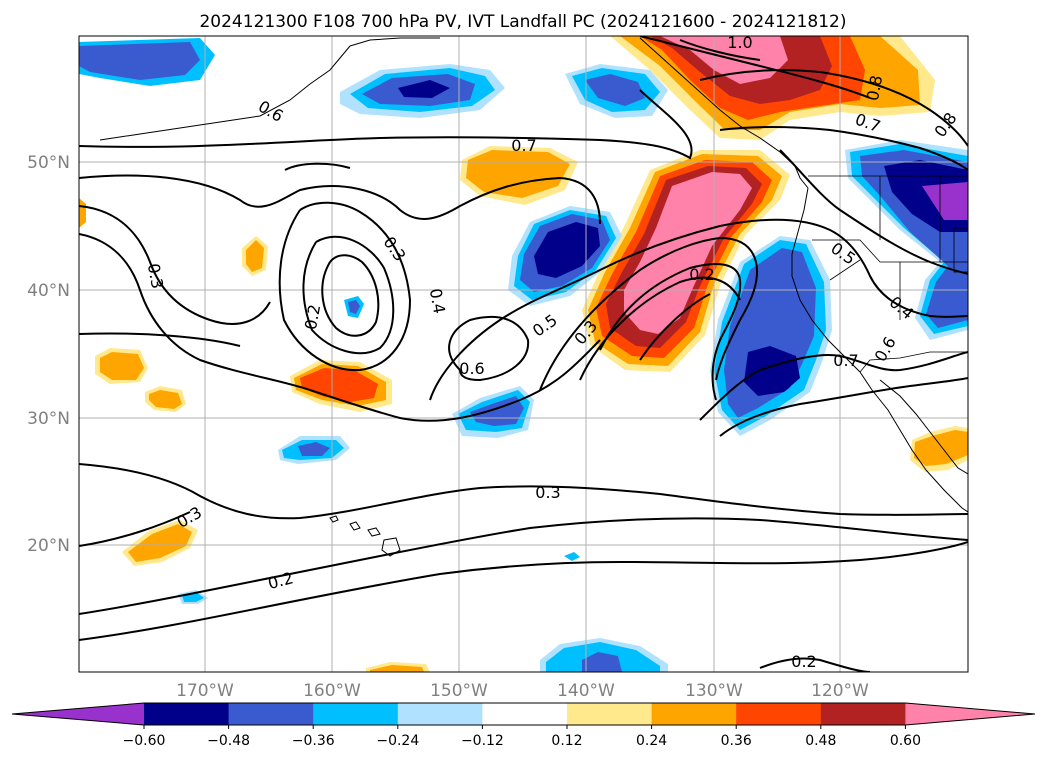  What do you see at coordinates (566, 741) in the screenshot?
I see `colorbar-tick-label: 0.12` at bounding box center [566, 741].